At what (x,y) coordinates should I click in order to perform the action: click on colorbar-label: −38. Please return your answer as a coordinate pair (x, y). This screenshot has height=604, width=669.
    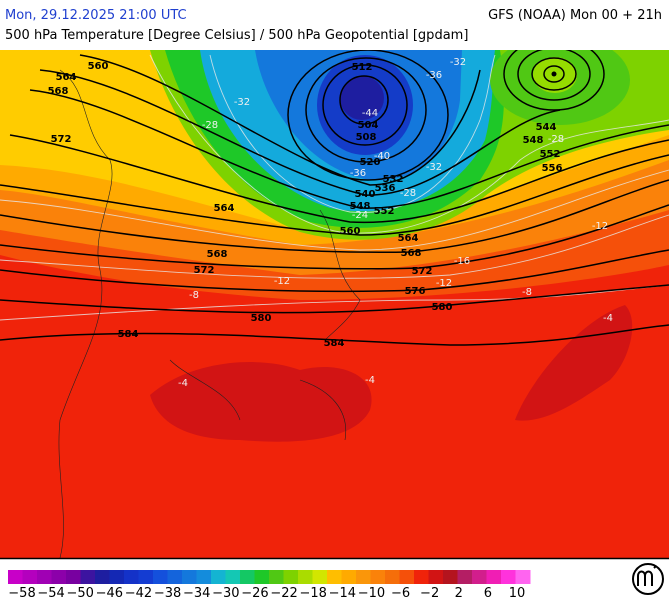
    Looking at the image, I should click on (167, 593).